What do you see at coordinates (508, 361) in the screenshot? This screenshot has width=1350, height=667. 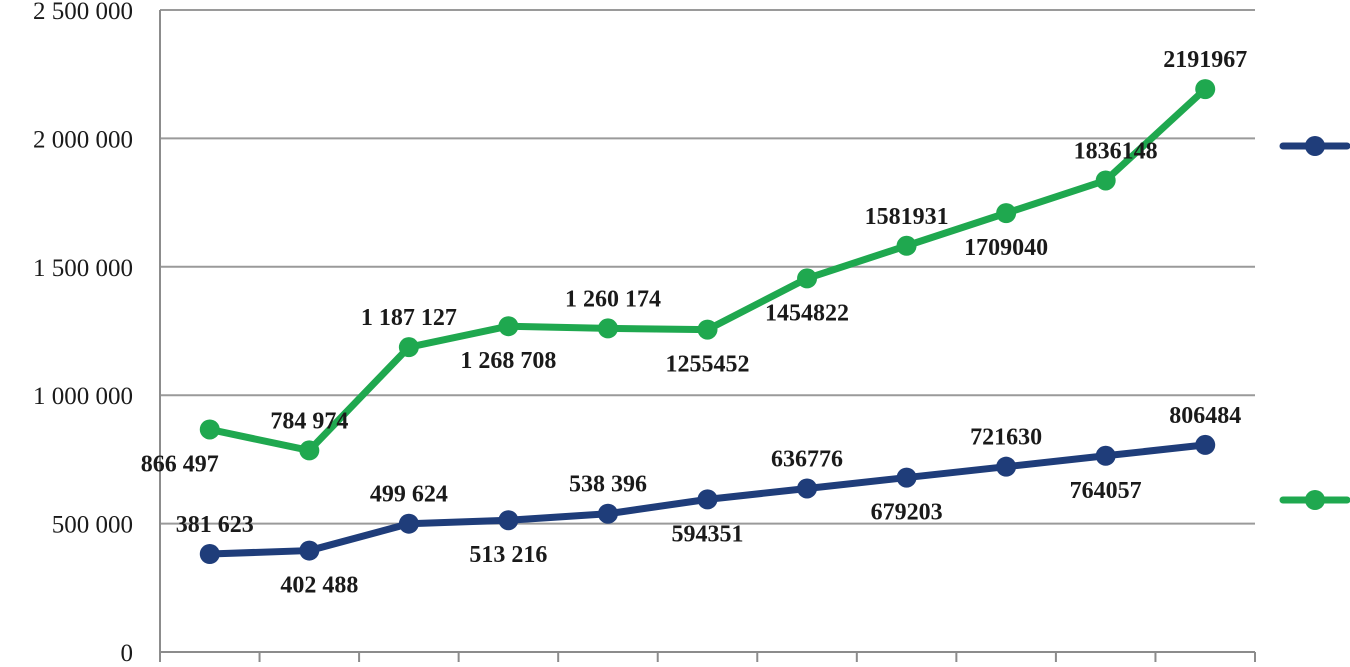 I see `series-2-data-label: 1 268 708` at bounding box center [508, 361].